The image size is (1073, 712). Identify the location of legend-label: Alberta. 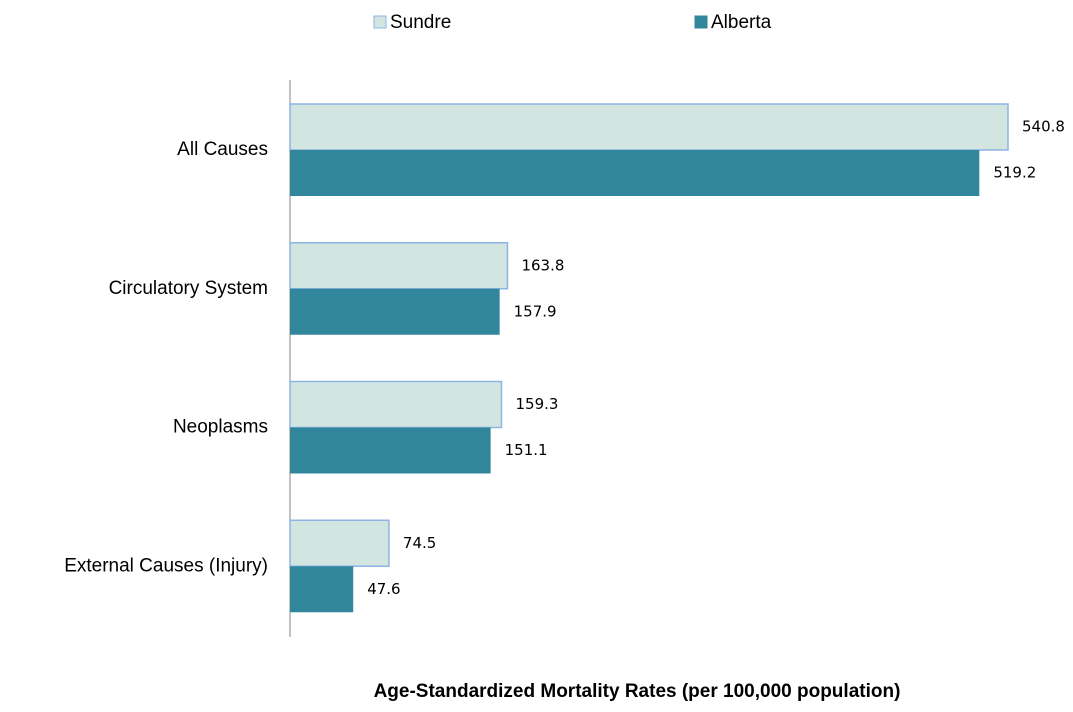
(741, 22).